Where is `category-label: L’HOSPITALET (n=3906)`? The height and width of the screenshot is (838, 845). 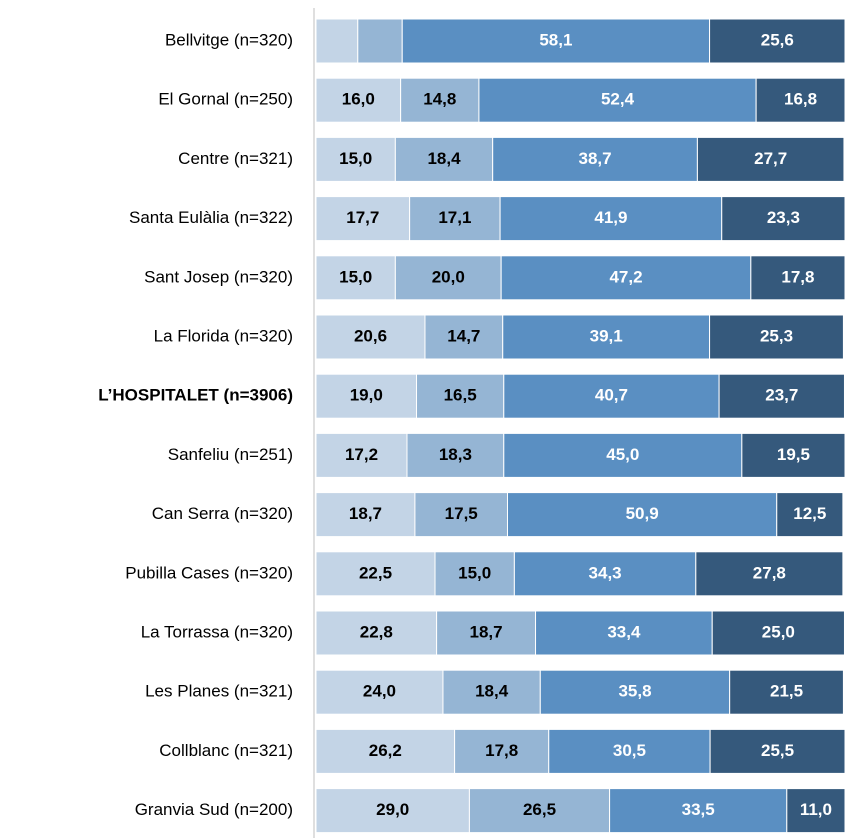 category-label: L’HOSPITALET (n=3906) is located at coordinates (195, 395).